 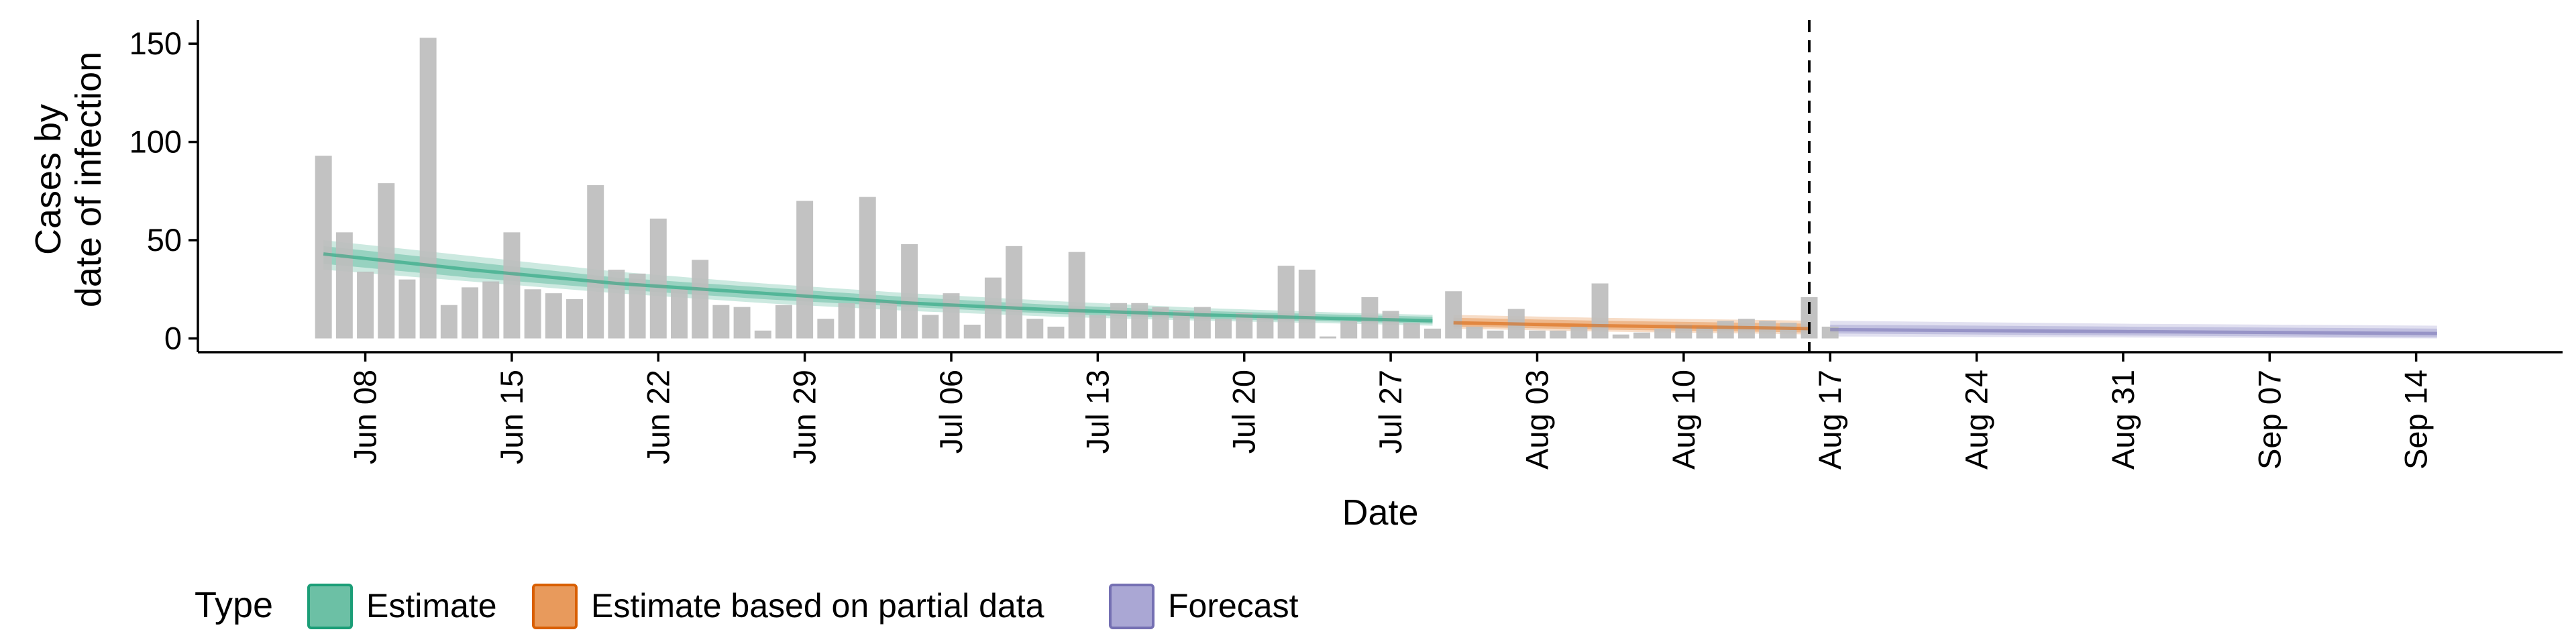 What do you see at coordinates (804, 417) in the screenshot?
I see `x-tick-label: Jun 29` at bounding box center [804, 417].